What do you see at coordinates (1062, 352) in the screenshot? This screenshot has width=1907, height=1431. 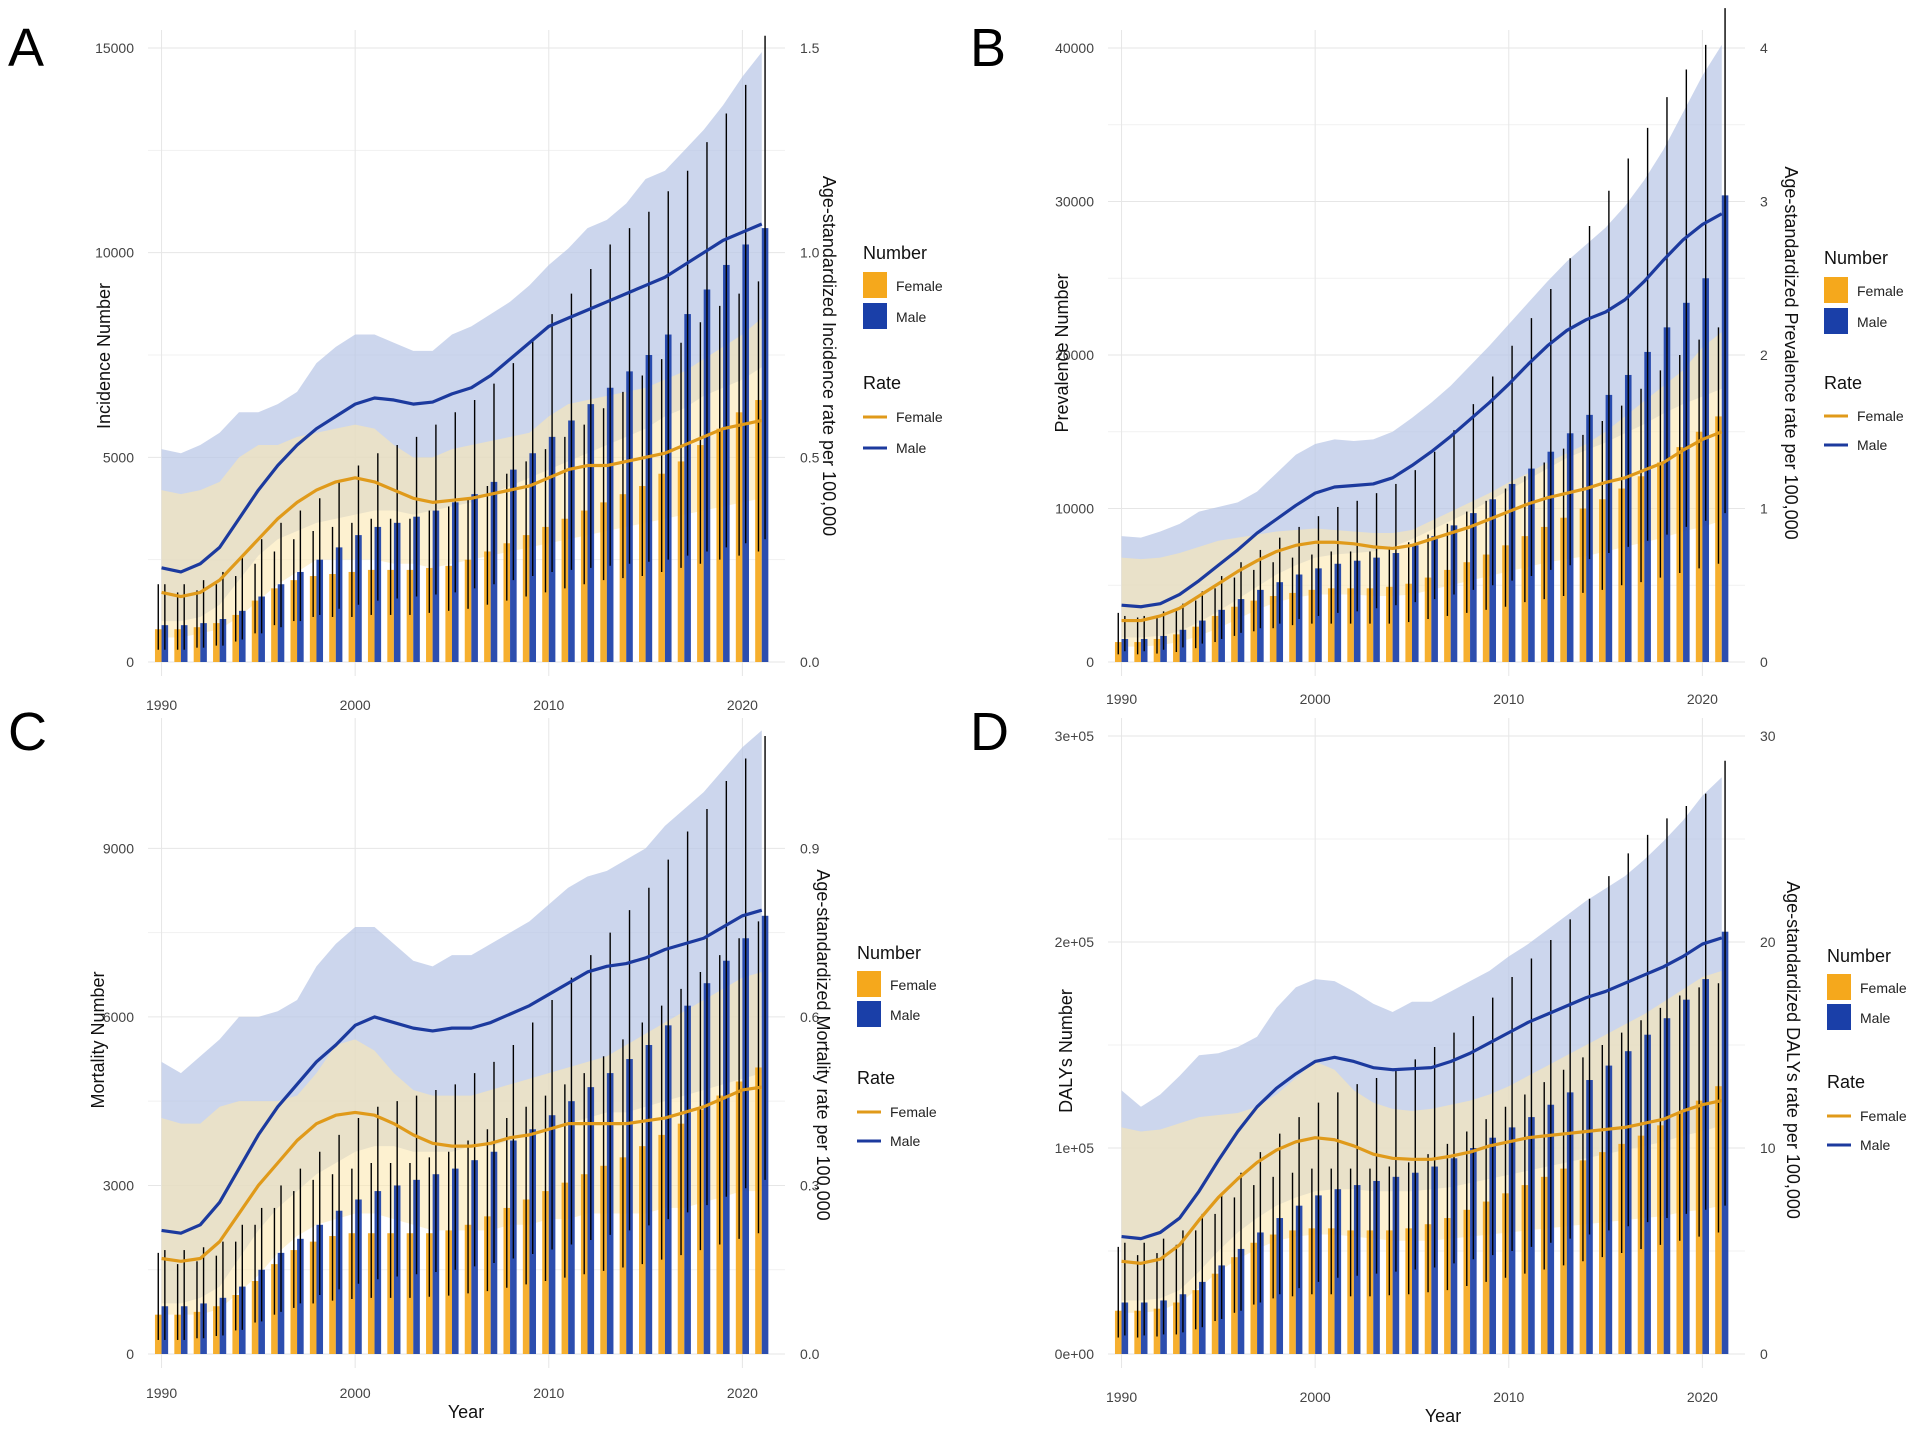 I see `y-axis-title: Prevalence Number` at bounding box center [1062, 352].